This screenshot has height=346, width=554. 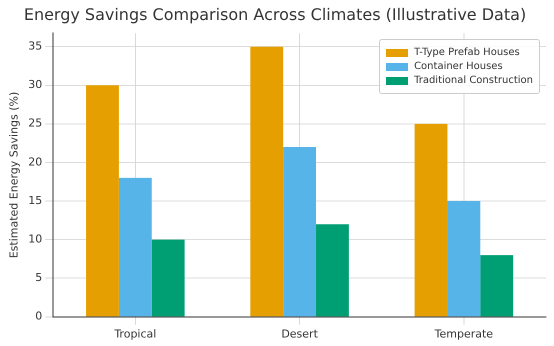 I want to click on y-tick-label: 15, so click(x=35, y=200).